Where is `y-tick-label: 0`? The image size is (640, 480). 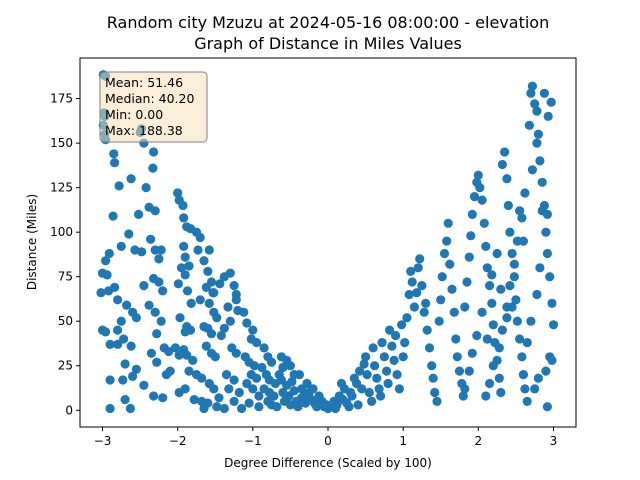 y-tick-label: 0 is located at coordinates (69, 410).